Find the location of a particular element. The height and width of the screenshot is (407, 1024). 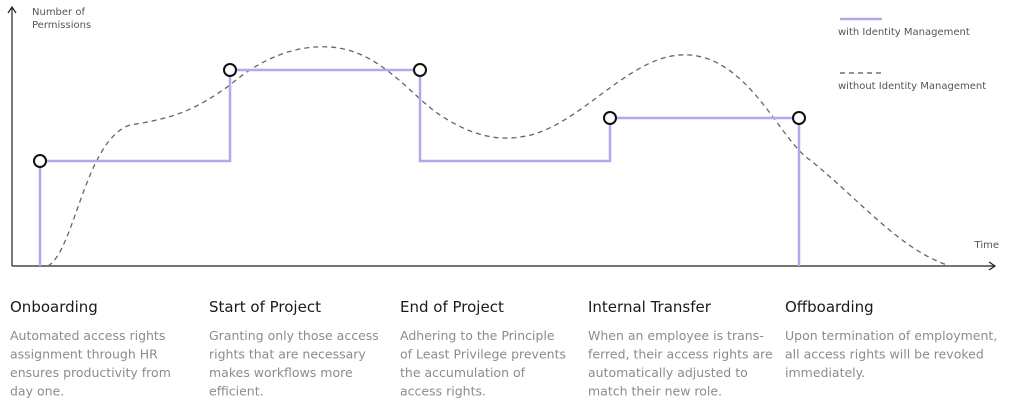

stage-text: all access rights will be revoked is located at coordinates (884, 354).